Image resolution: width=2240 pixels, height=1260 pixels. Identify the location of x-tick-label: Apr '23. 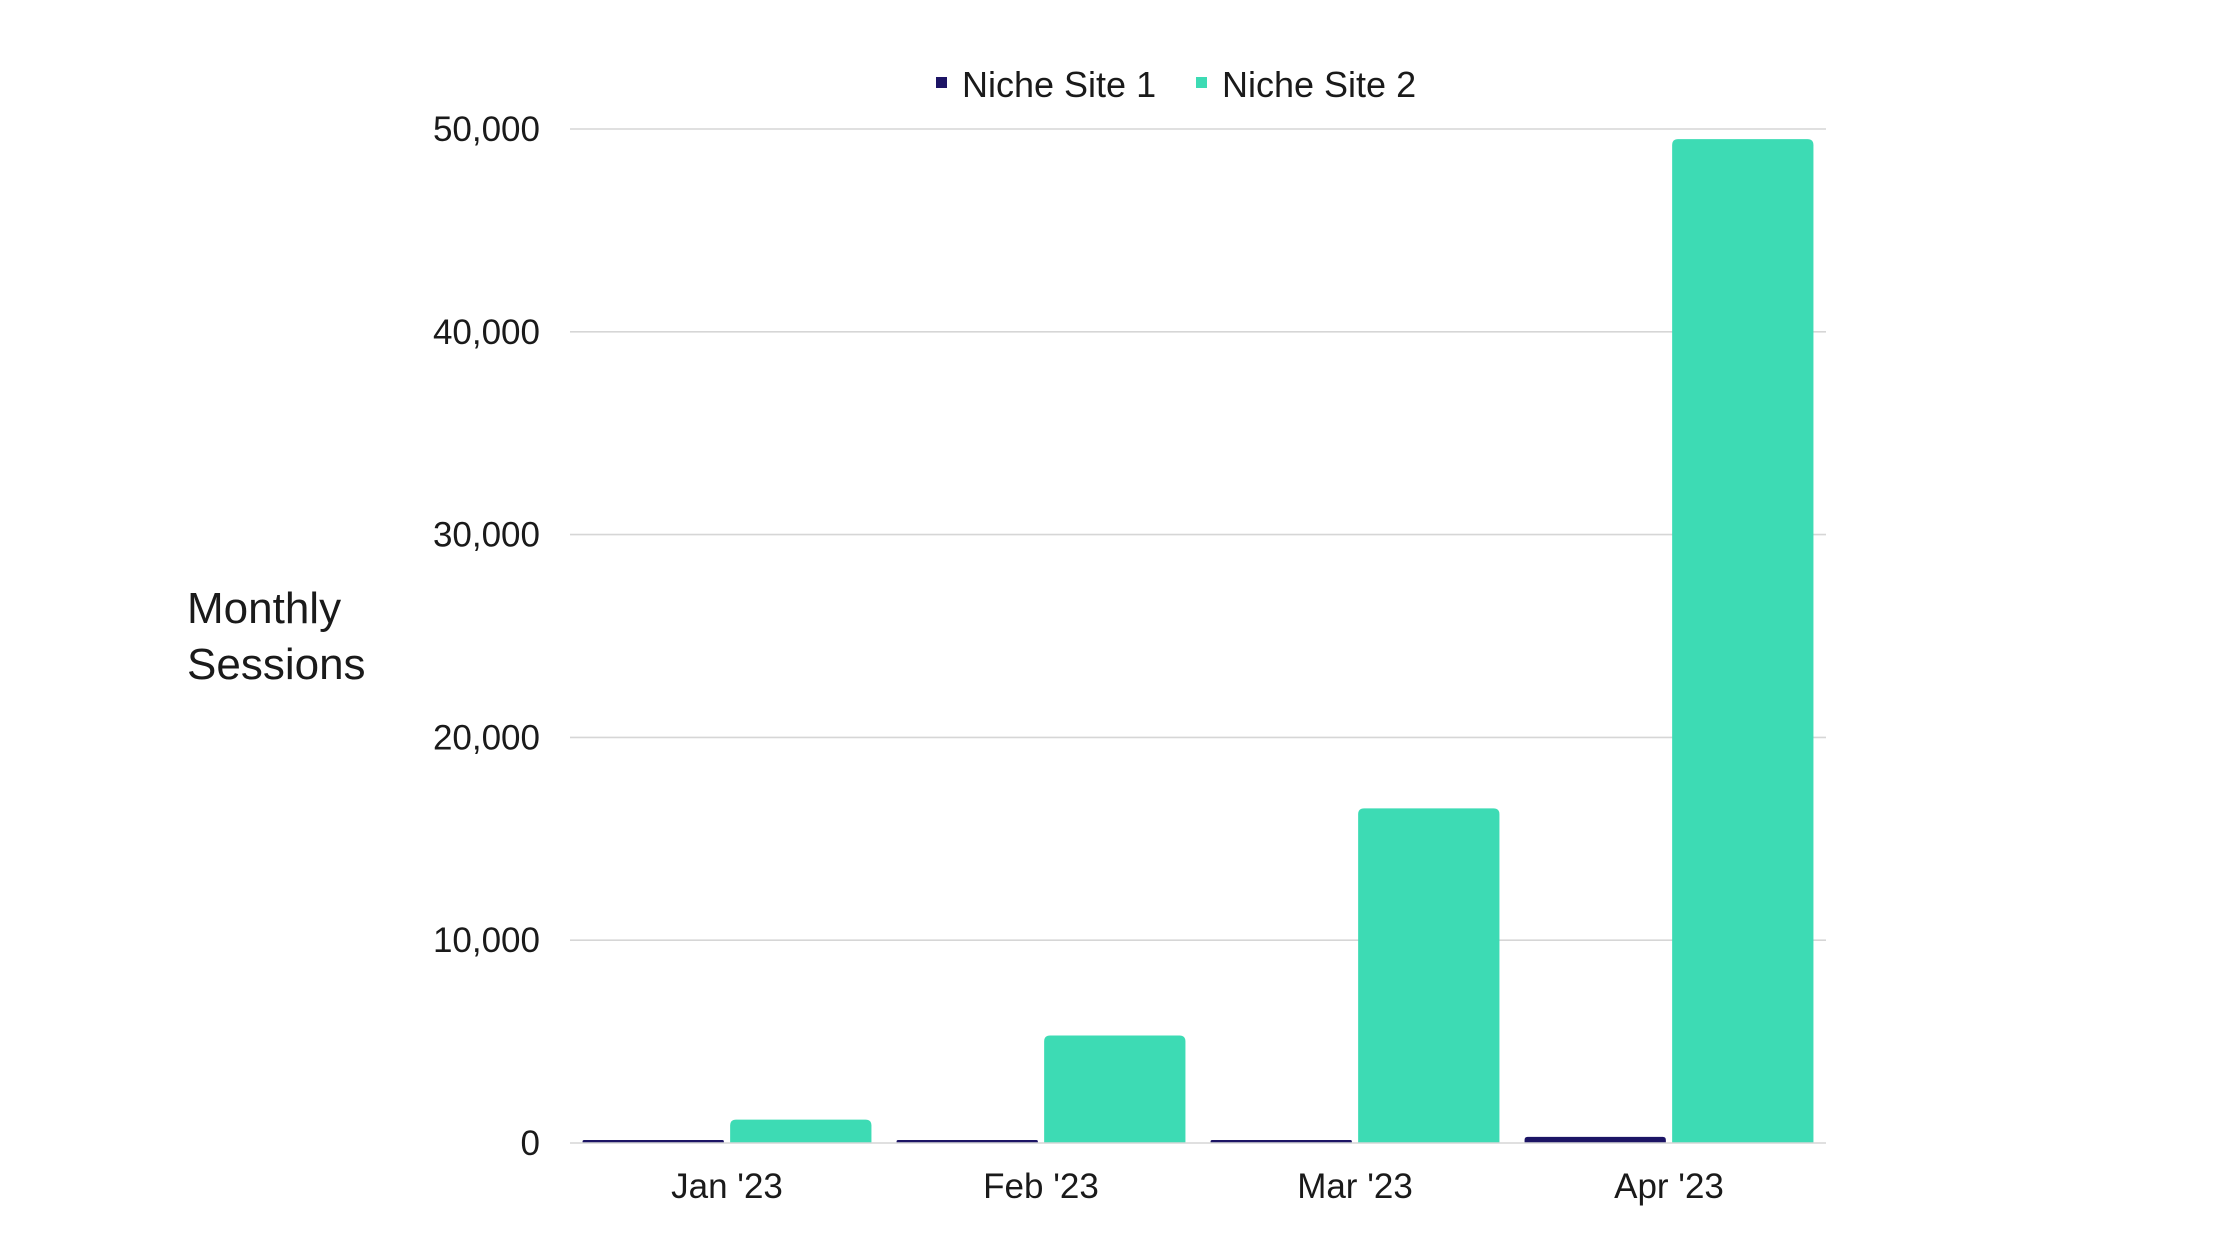
(1669, 1186).